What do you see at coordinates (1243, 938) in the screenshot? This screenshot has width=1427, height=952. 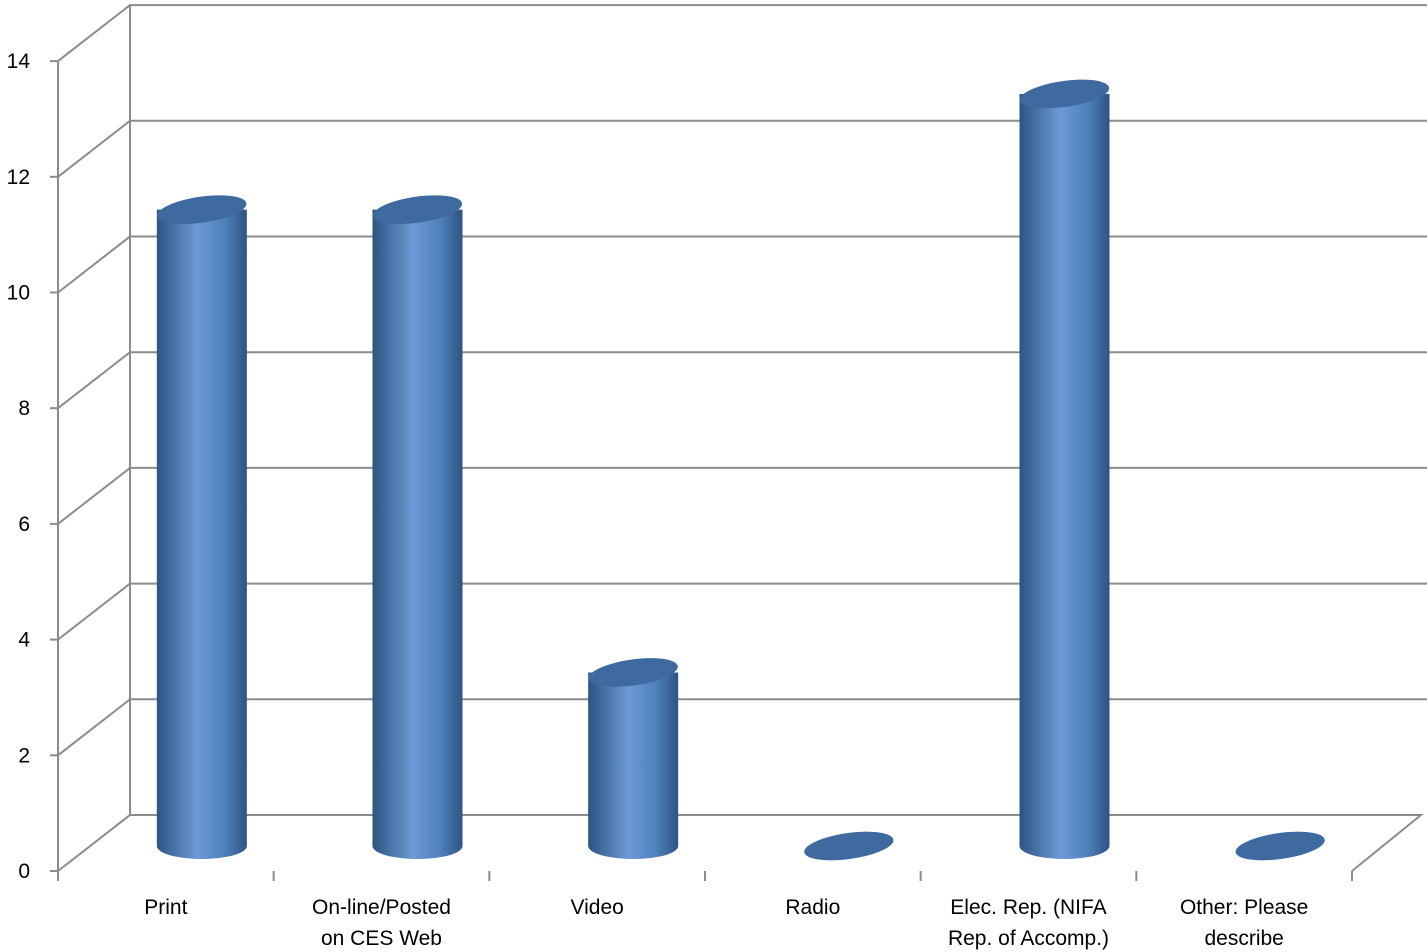 I see `x-category-label-line: describe` at bounding box center [1243, 938].